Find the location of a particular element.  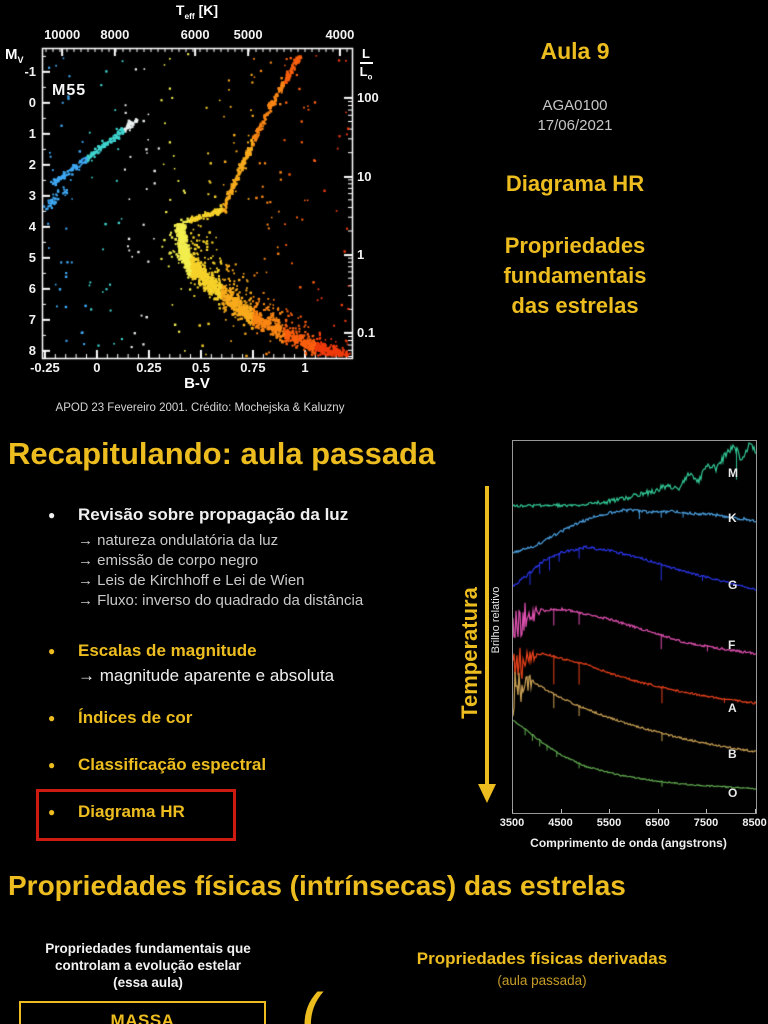

highlight-red-box is located at coordinates (136, 815).